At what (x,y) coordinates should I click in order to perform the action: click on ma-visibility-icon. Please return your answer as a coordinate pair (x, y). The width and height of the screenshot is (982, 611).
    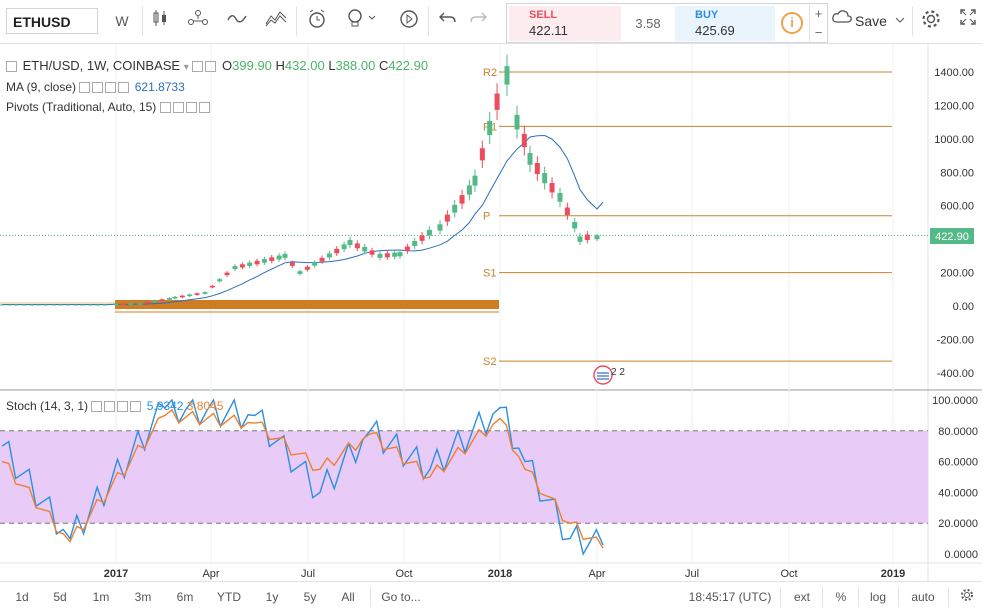
    Looking at the image, I should click on (85, 88).